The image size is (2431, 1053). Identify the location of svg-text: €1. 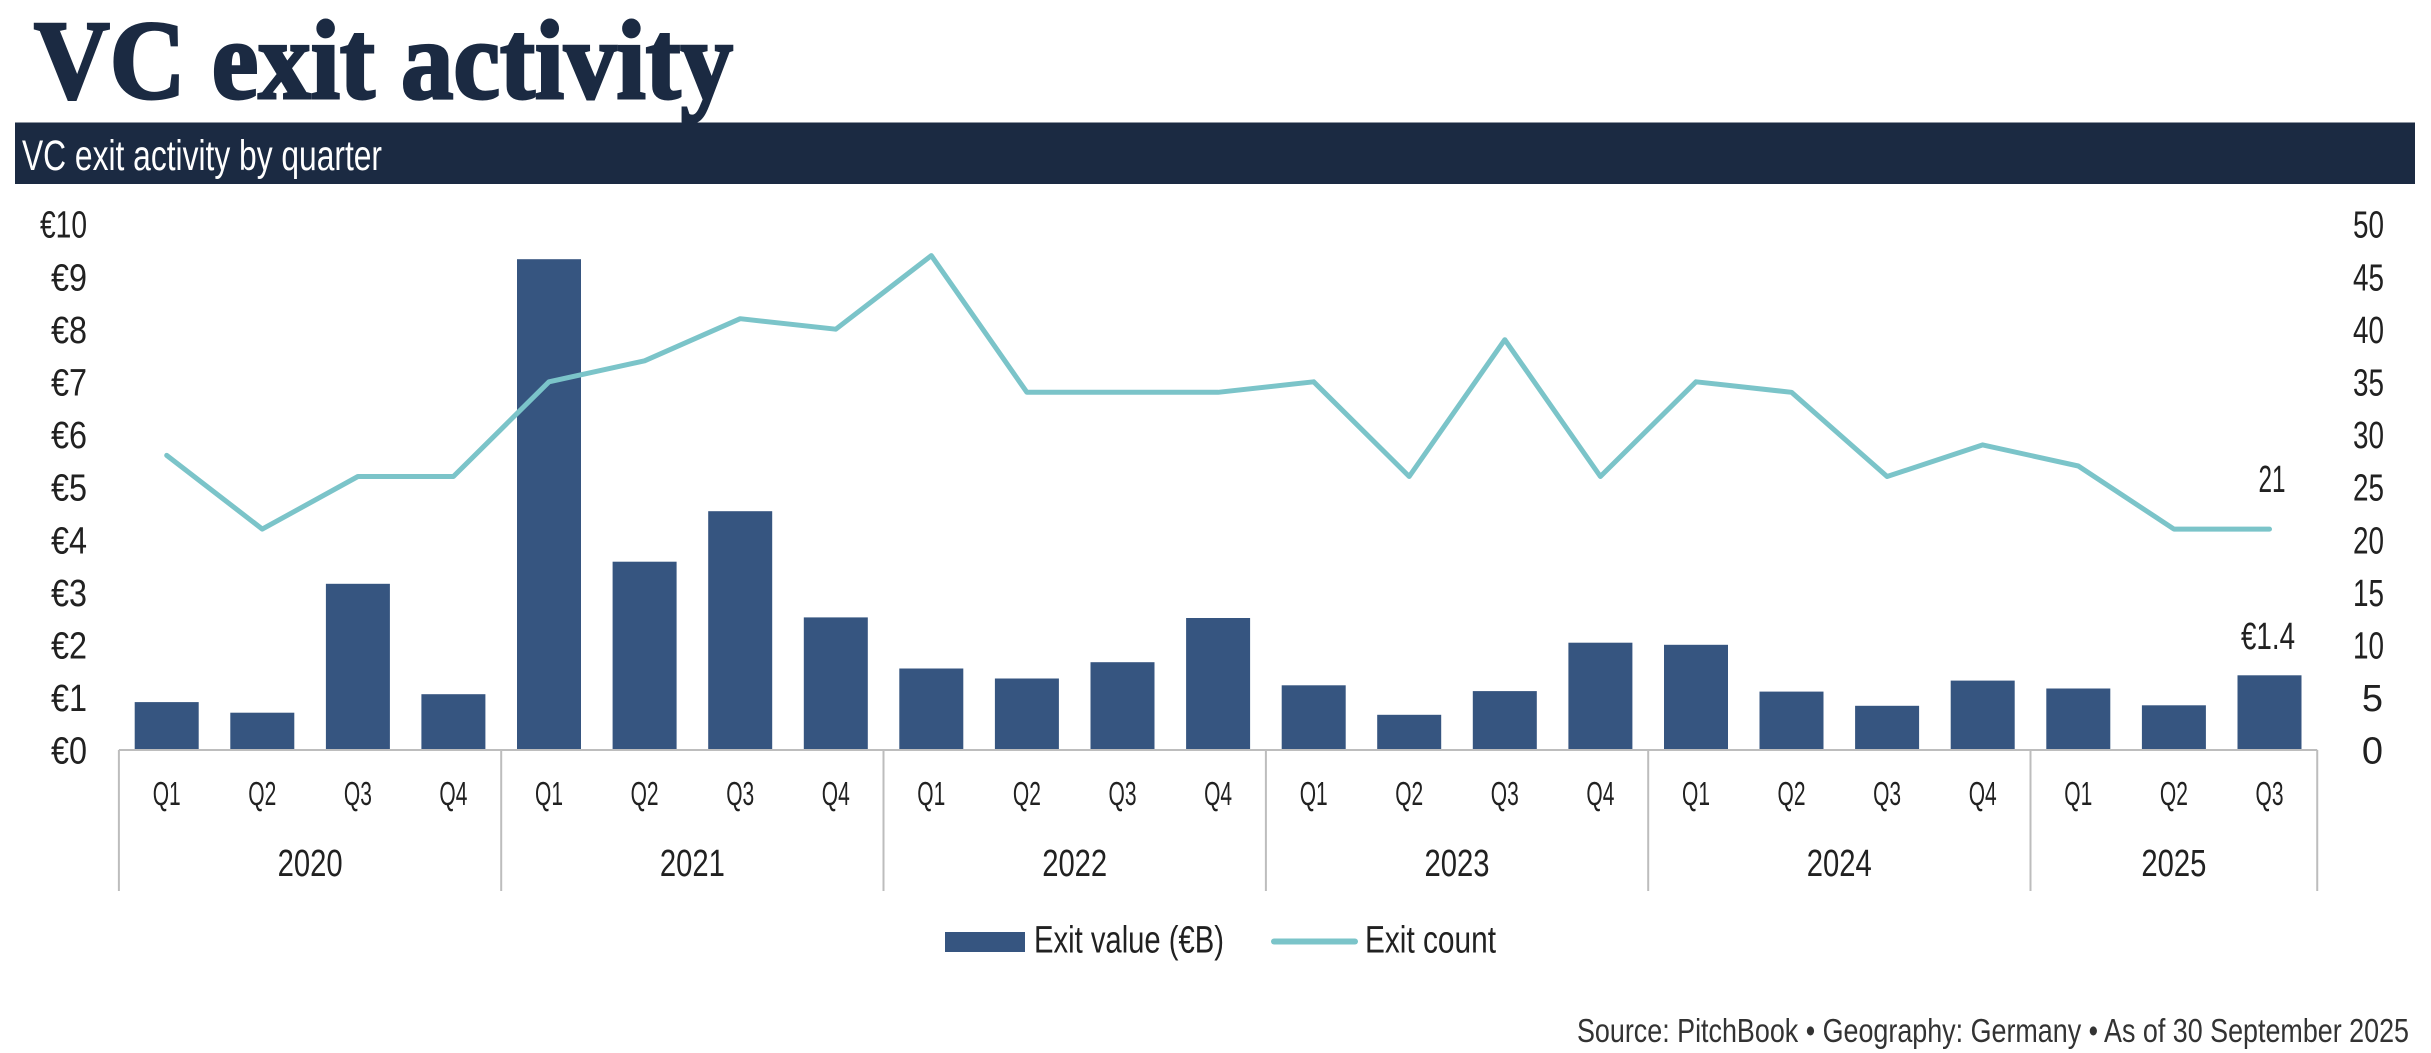
(69, 699).